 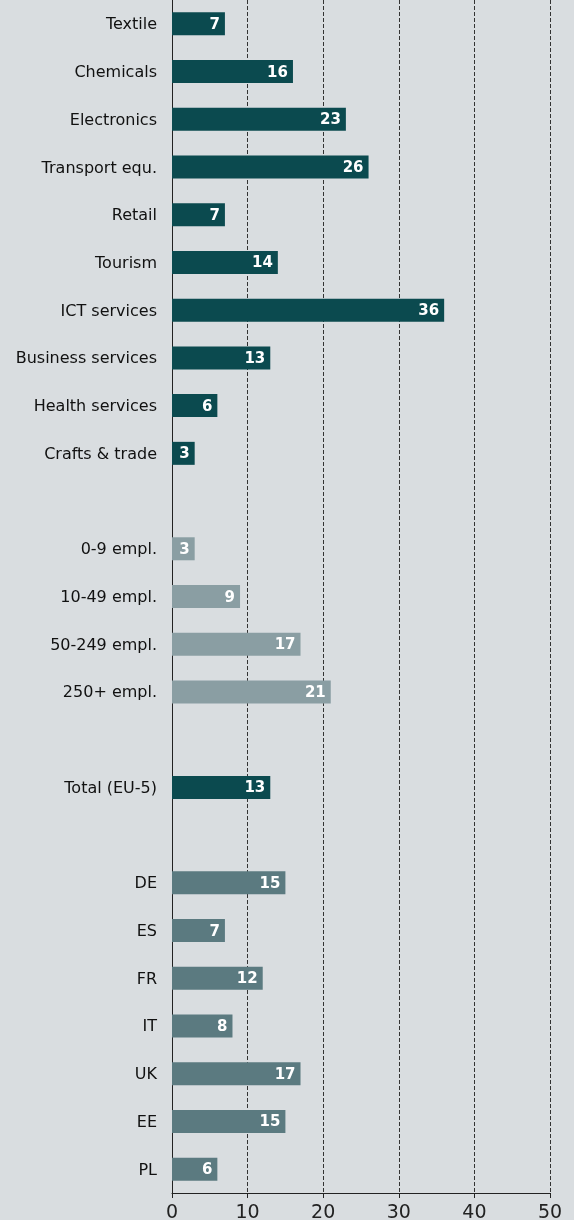 I want to click on y-tick-label: Retail, so click(x=134, y=215).